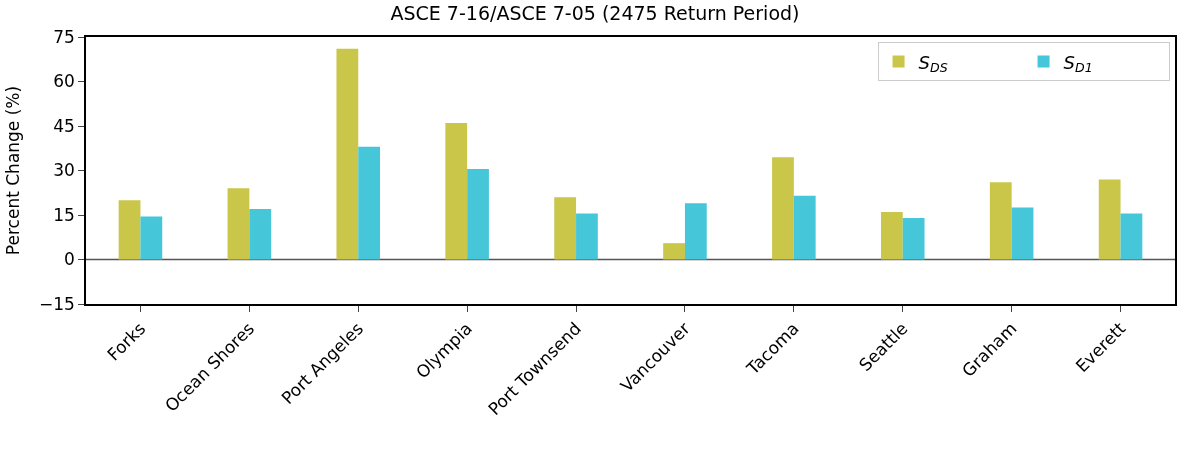 This screenshot has height=456, width=1190. Describe the element at coordinates (595, 13) in the screenshot. I see `chart-title: ASCE 7-16/ASCE 7-05 (2475 Return Period)` at that location.